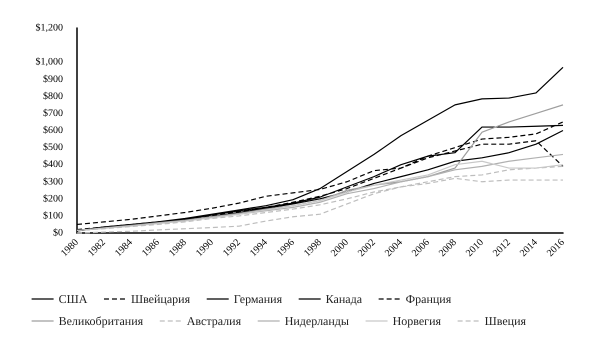 Image resolution: width=597 pixels, height=341 pixels. Describe the element at coordinates (73, 299) in the screenshot. I see `legend-label: США` at that location.